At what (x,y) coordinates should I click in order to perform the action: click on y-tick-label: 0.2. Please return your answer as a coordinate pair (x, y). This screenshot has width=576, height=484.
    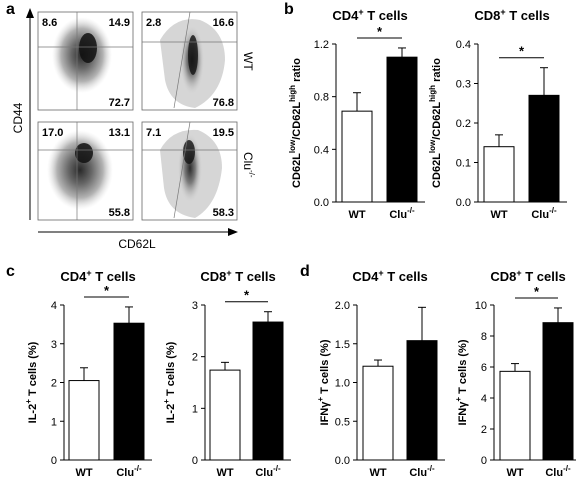
    Looking at the image, I should click on (463, 124).